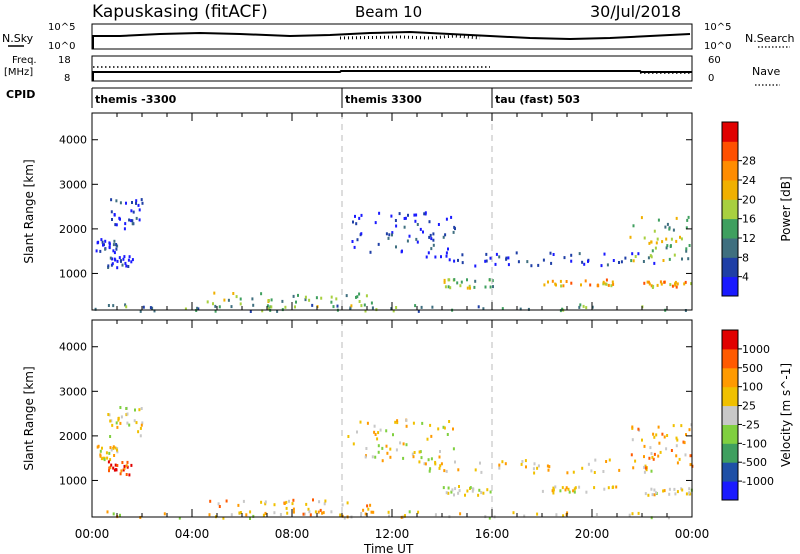 Image resolution: width=800 pixels, height=554 pixels. What do you see at coordinates (717, 46) in the screenshot?
I see `noise-right-tick-bottom: 10^0` at bounding box center [717, 46].